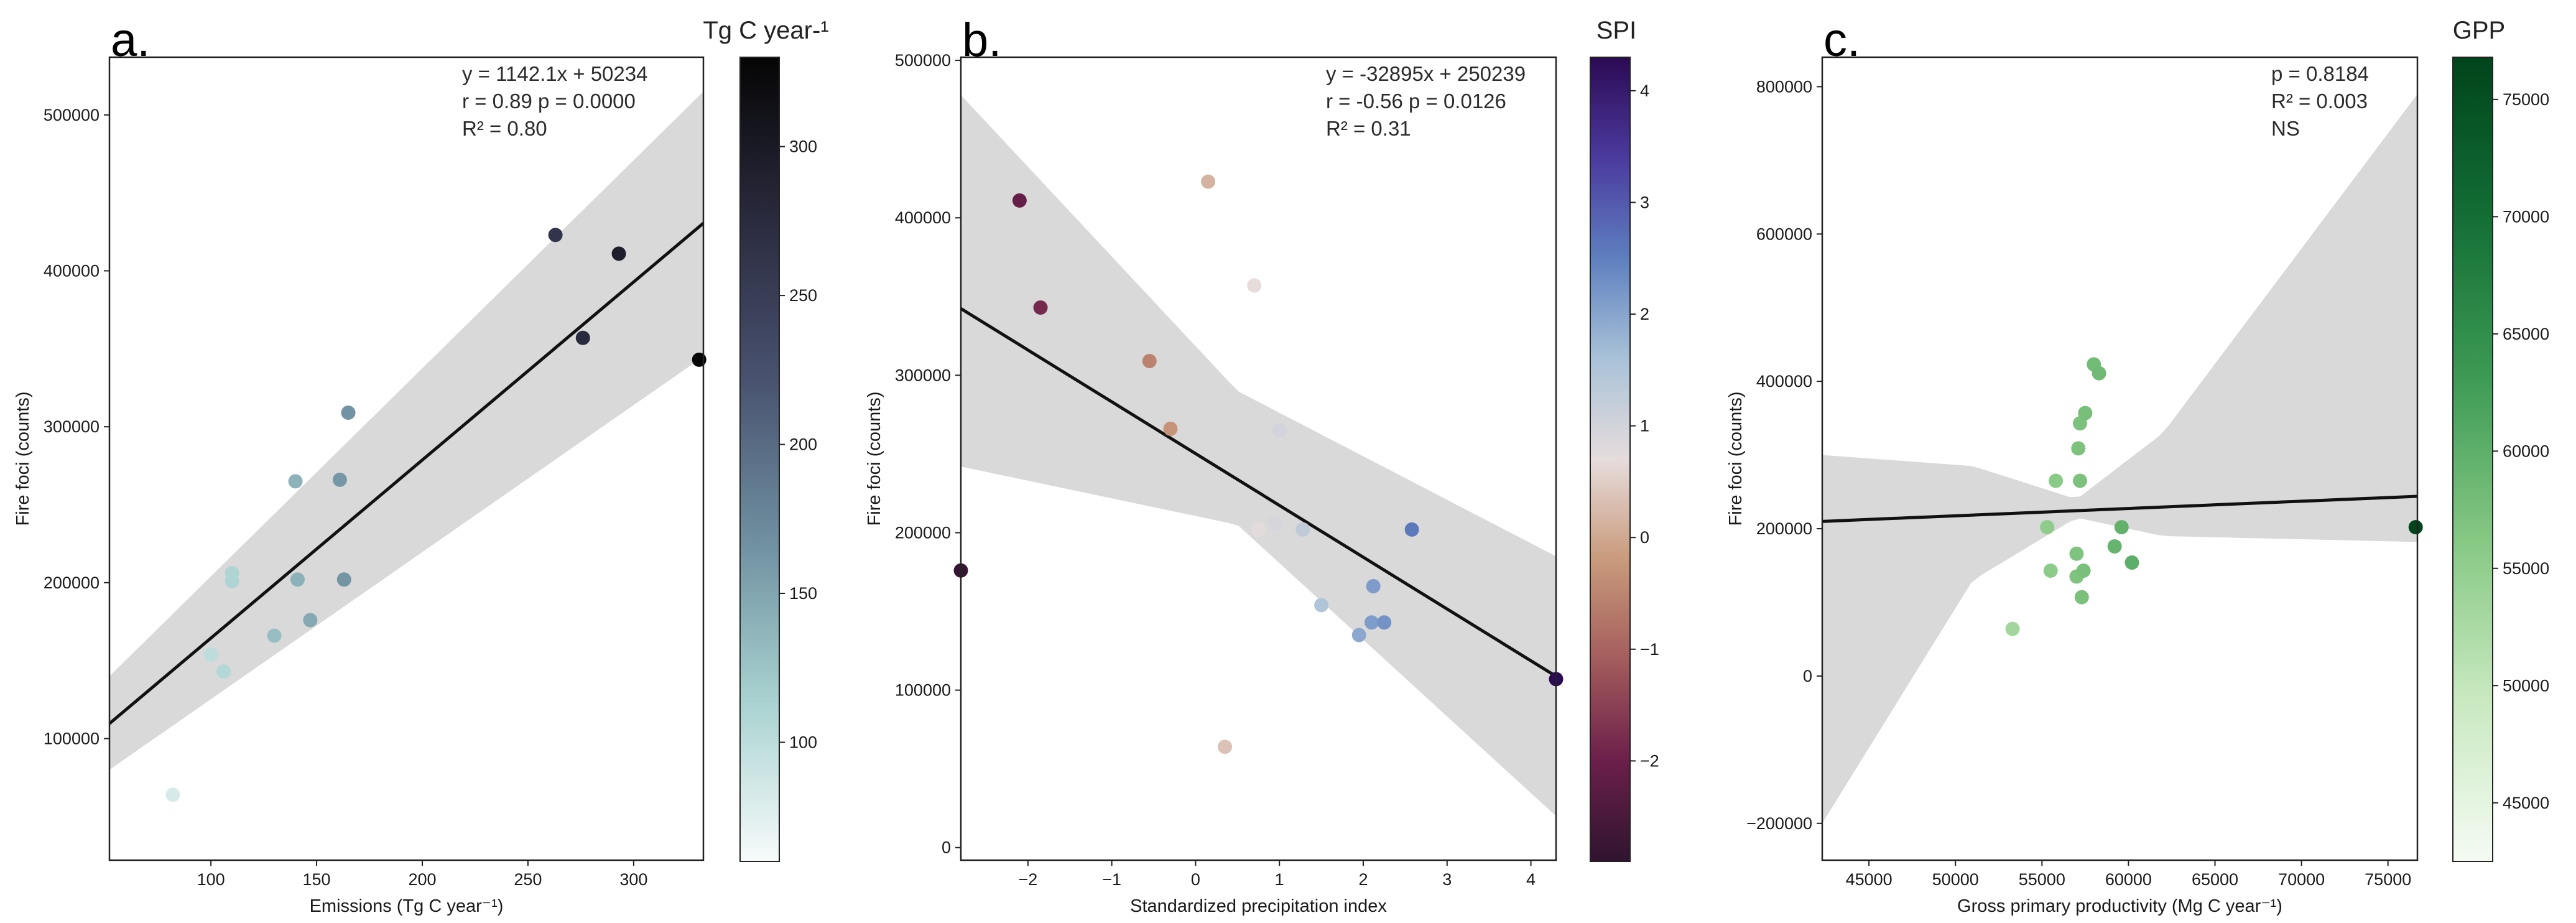 The image size is (2576, 923). What do you see at coordinates (549, 102) in the screenshot?
I see `stats-annotation: r = 0.89 p = 0.0000` at bounding box center [549, 102].